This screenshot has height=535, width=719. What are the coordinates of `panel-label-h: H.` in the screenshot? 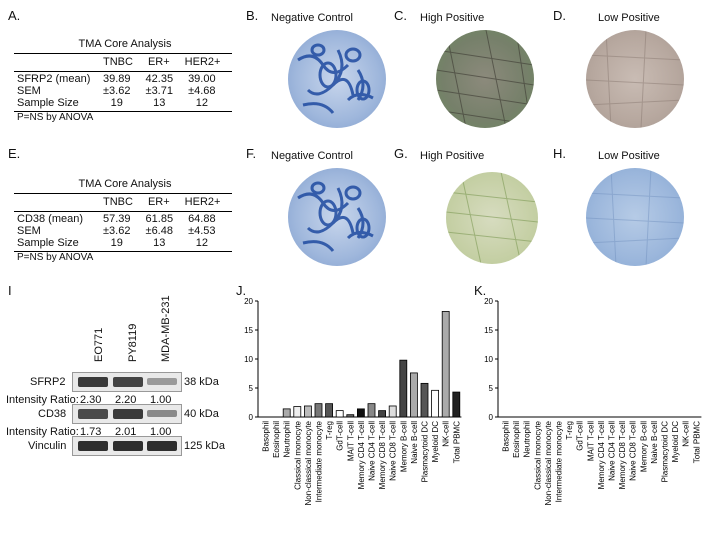 It's located at (559, 153).